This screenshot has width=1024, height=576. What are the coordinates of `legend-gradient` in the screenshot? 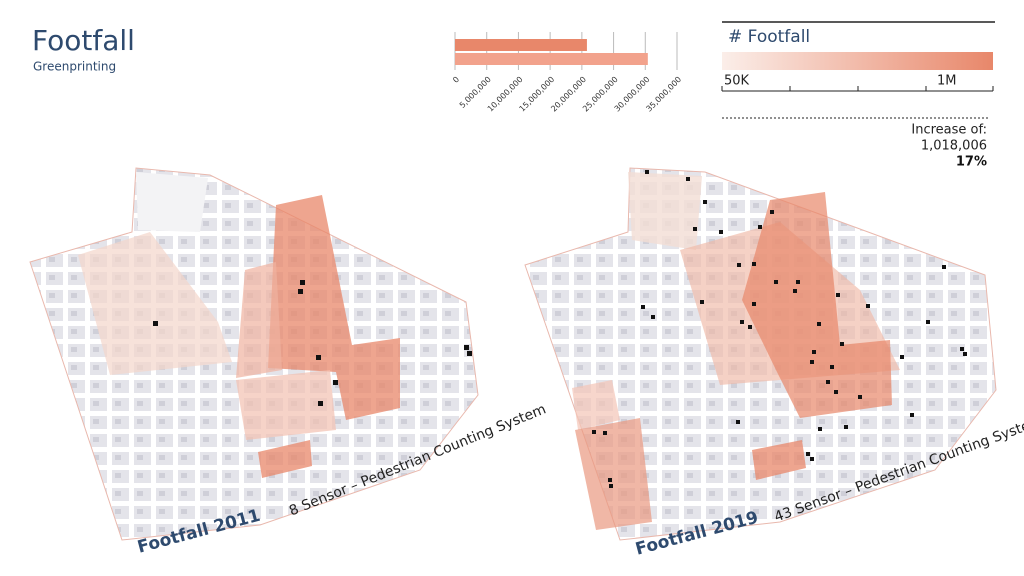 It's located at (857, 61).